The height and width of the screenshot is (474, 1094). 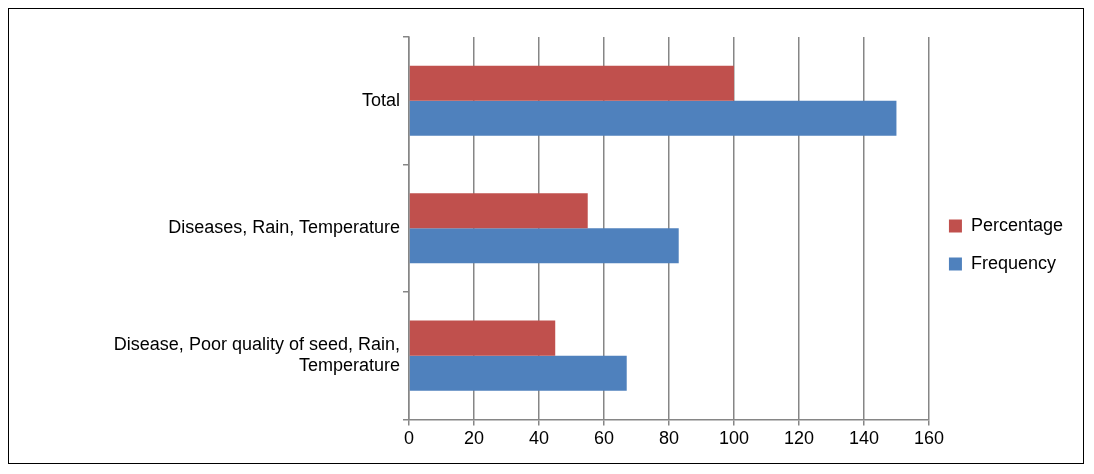 I want to click on y-tick-label: Disease, Poor quality of seed, Rain, Temperature, so click(x=256, y=354).